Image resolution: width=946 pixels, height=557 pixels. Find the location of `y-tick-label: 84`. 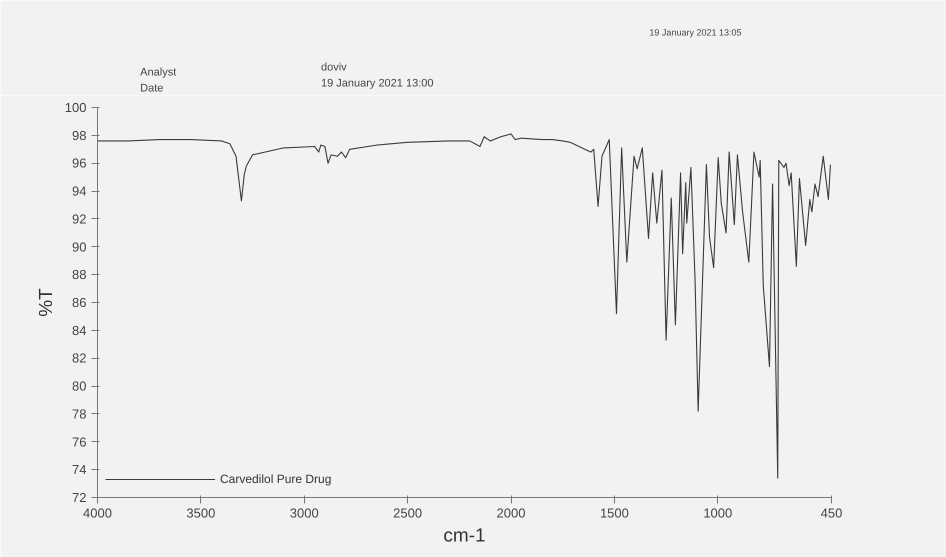

y-tick-label: 84 is located at coordinates (79, 330).